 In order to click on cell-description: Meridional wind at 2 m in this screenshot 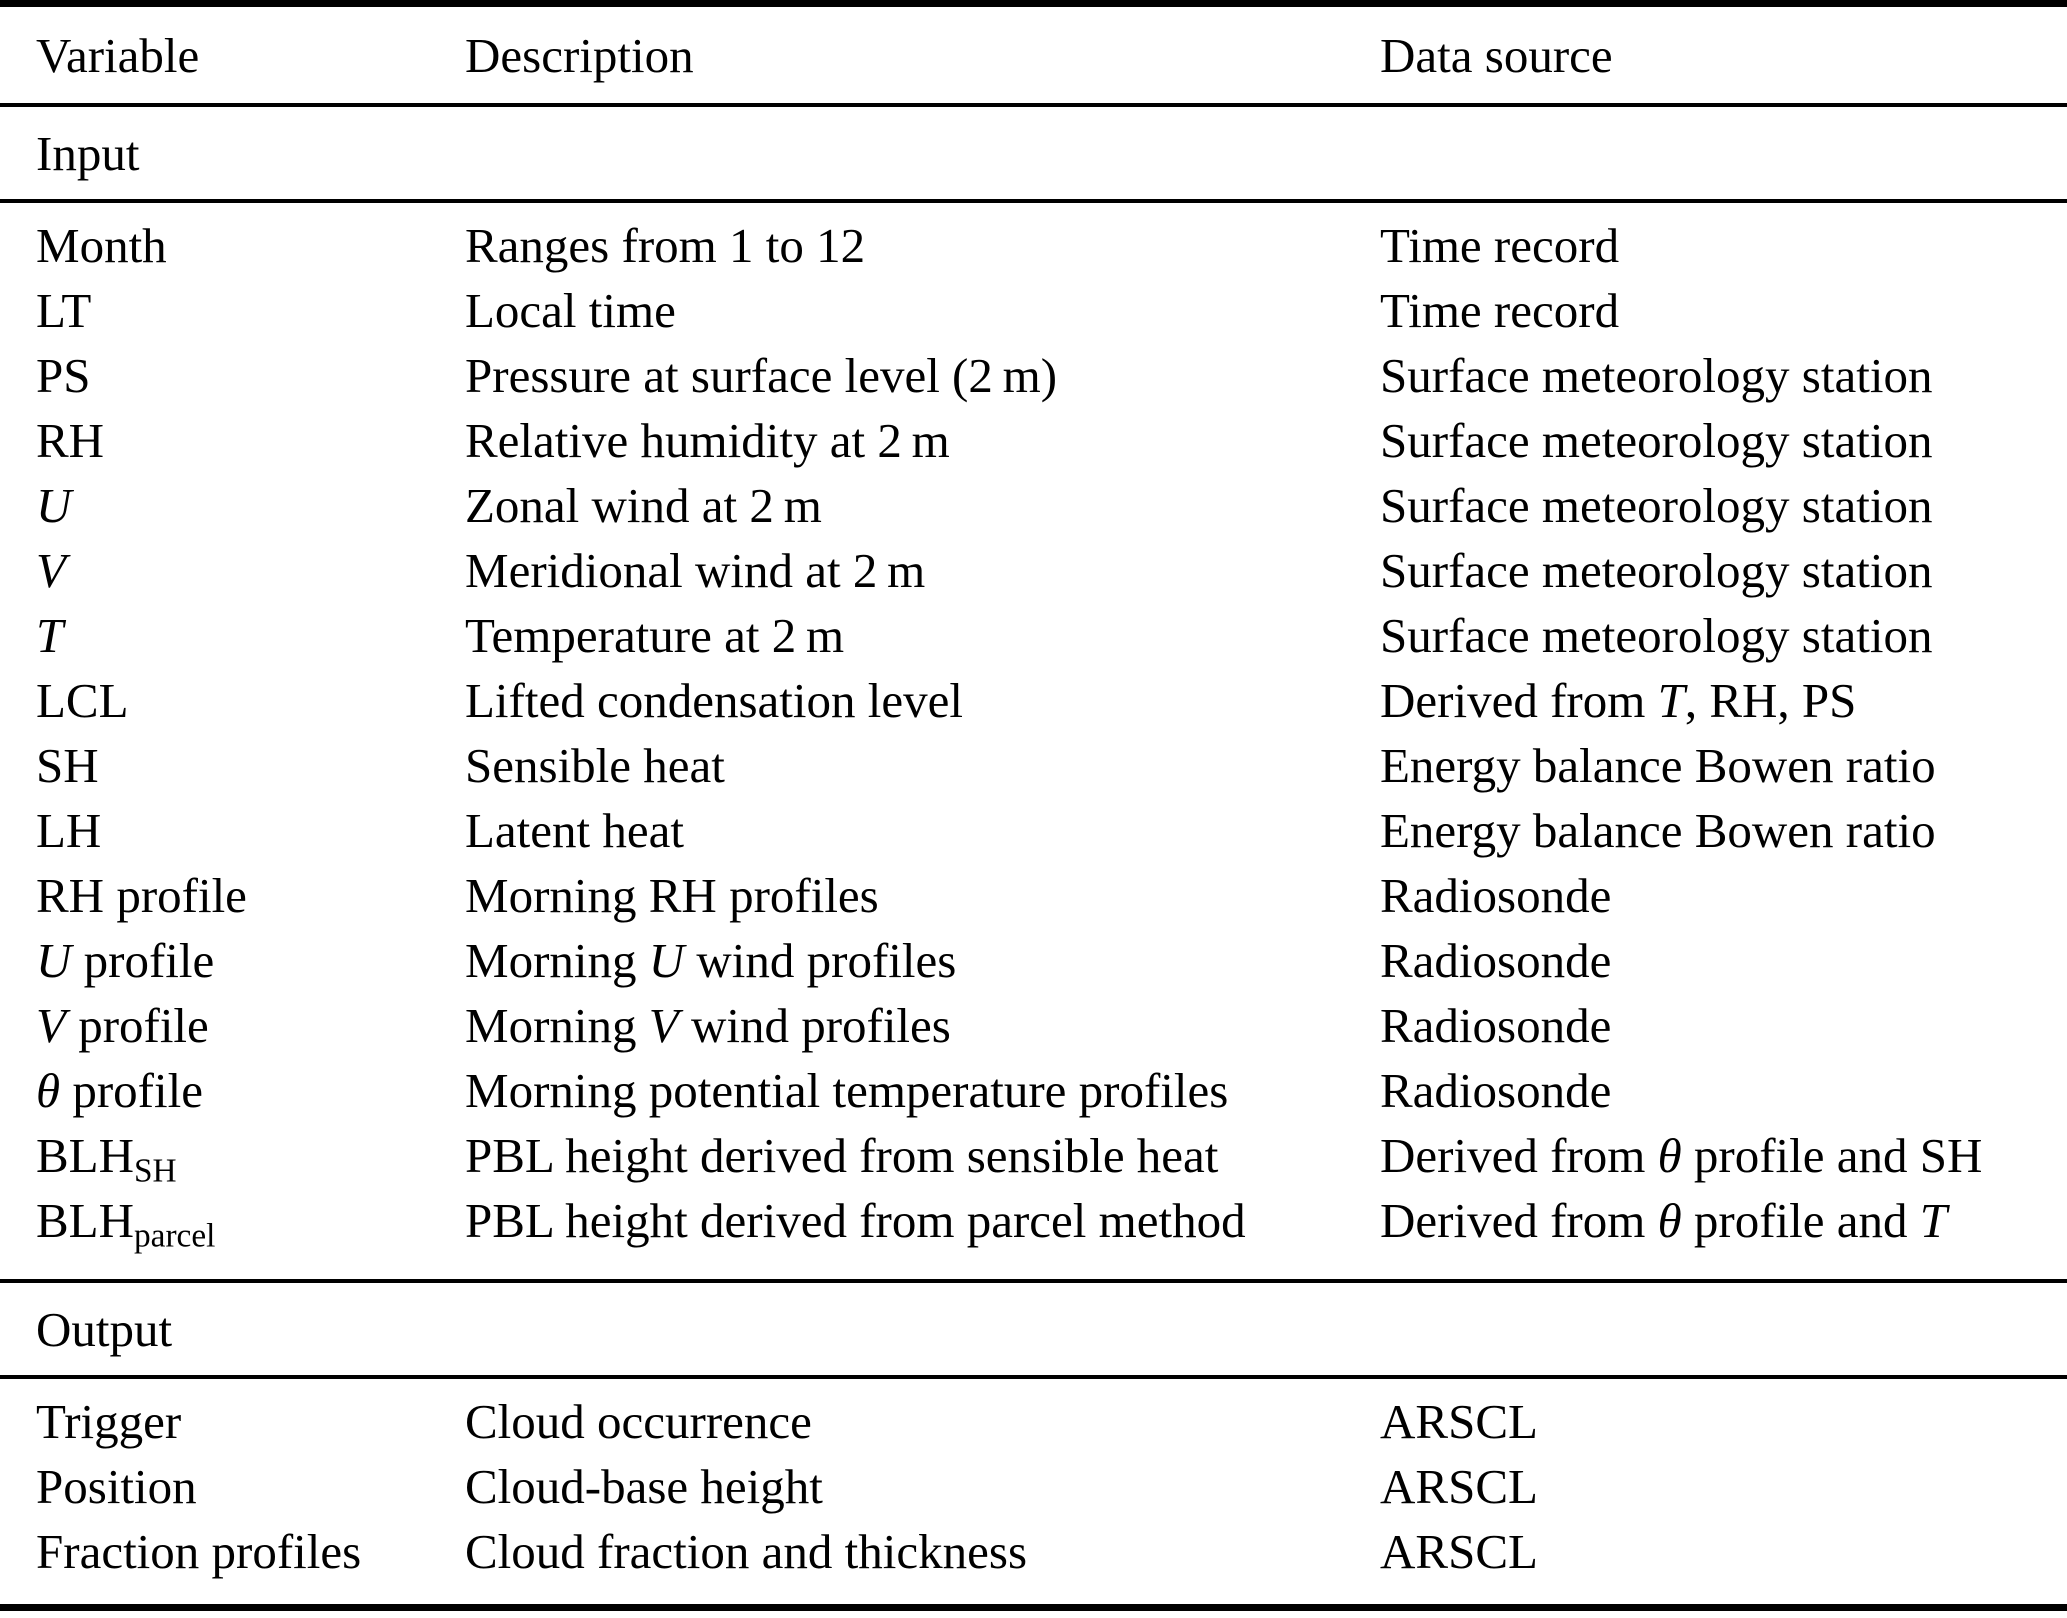, I will do `click(922, 570)`.